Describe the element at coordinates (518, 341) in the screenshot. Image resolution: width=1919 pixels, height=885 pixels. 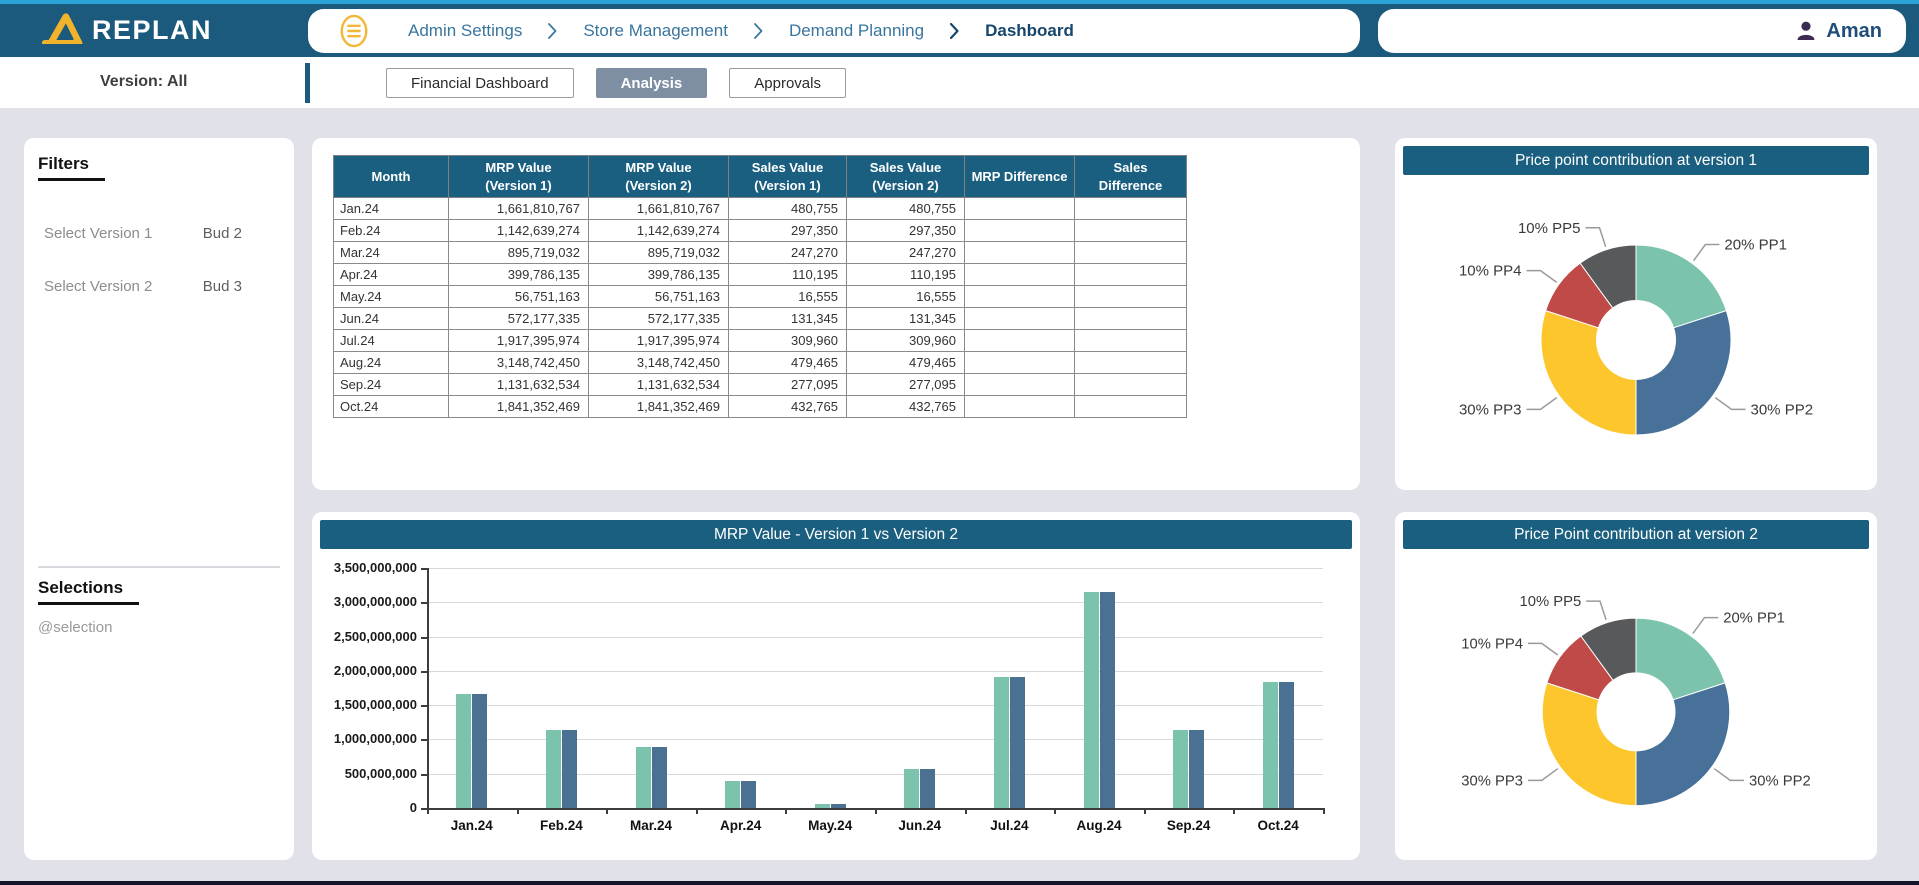
I see `value-cell: 1,917,395,974` at that location.